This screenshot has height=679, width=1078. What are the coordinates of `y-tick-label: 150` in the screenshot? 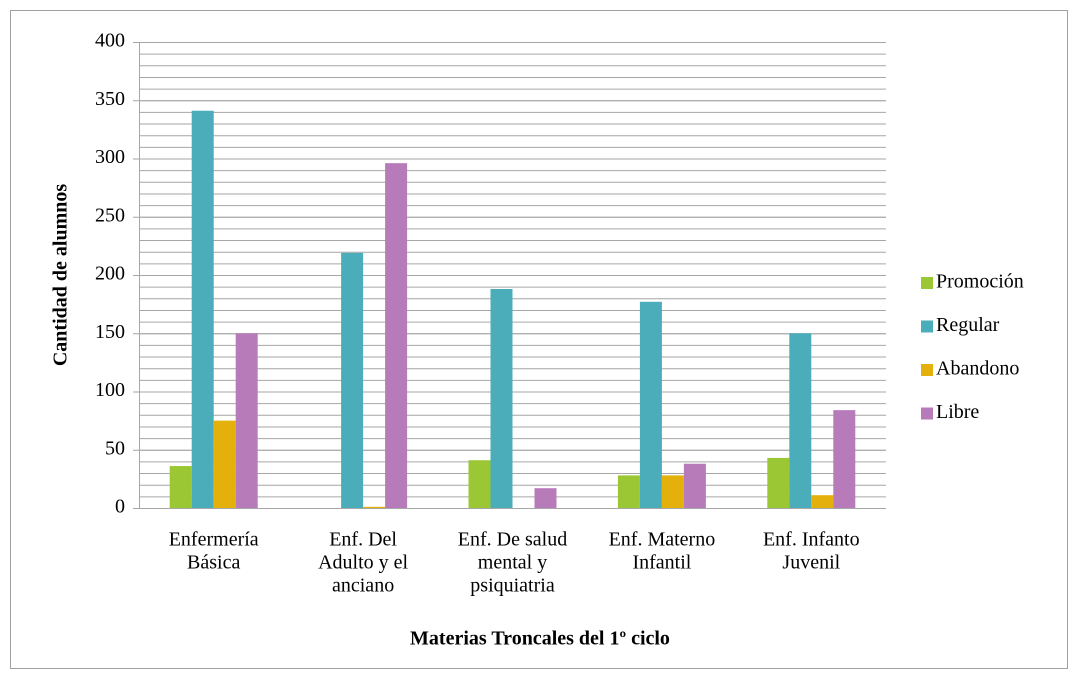 It's located at (110, 332).